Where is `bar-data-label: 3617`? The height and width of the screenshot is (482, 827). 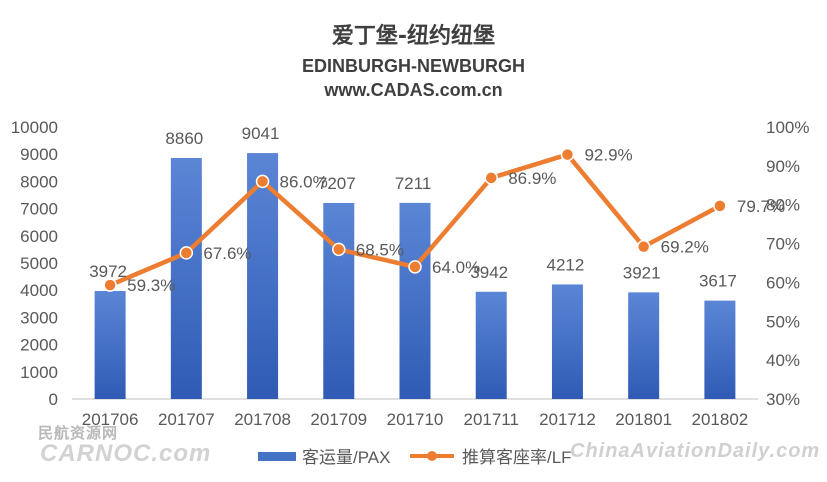
bar-data-label: 3617 is located at coordinates (718, 281).